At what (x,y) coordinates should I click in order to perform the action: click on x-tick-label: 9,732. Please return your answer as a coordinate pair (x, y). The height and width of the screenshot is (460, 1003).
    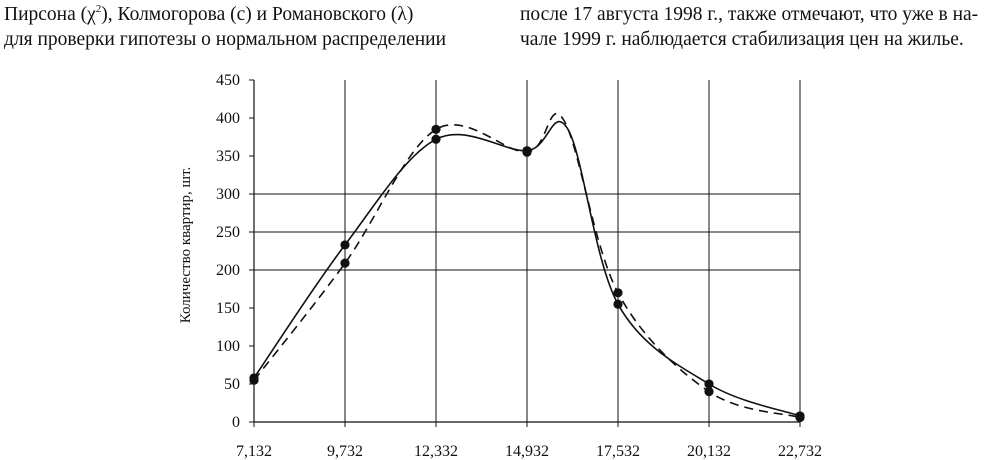
    Looking at the image, I should click on (345, 451).